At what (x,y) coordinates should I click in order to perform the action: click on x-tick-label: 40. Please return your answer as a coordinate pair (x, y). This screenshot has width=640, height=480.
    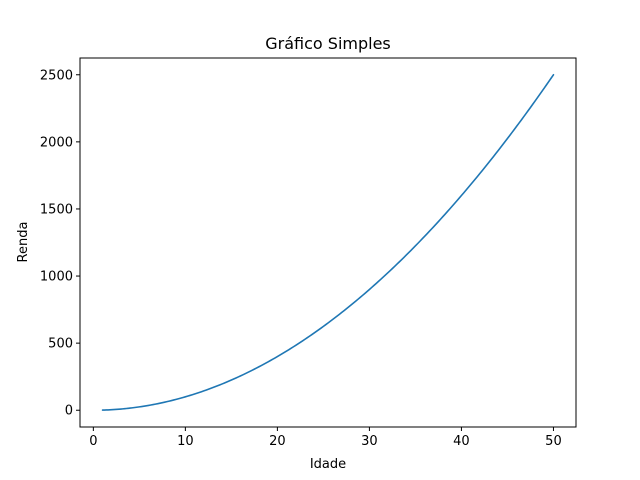
    Looking at the image, I should click on (461, 441).